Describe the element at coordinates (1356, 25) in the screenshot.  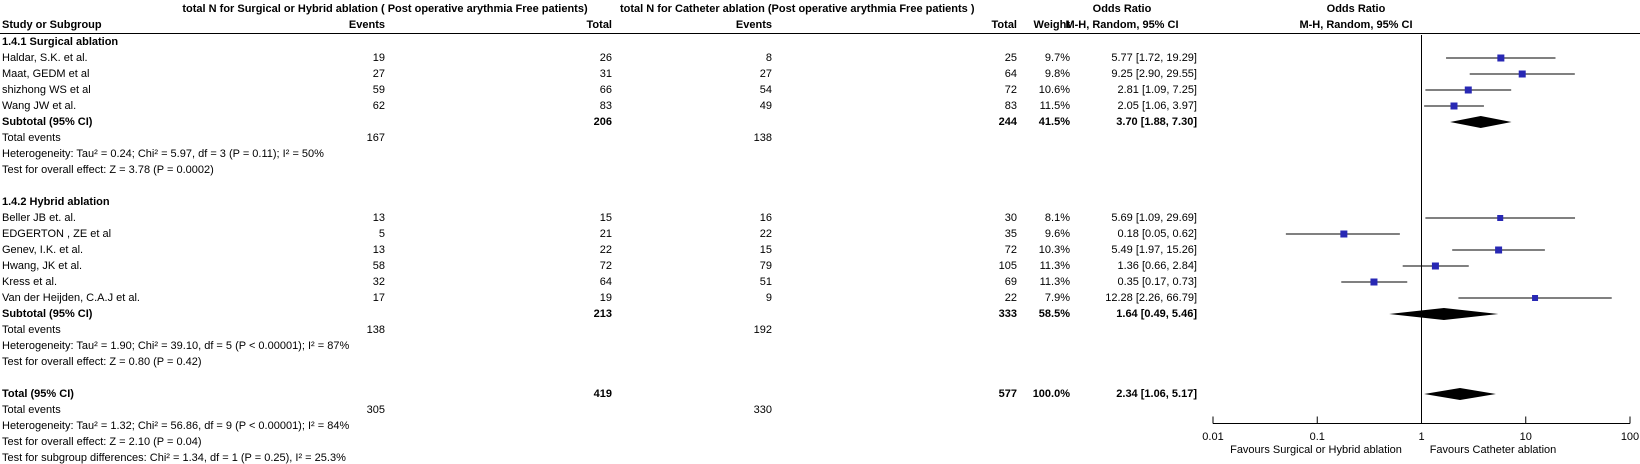
I see `plot-mh-random-ci: M-H, Random, 95% CI` at that location.